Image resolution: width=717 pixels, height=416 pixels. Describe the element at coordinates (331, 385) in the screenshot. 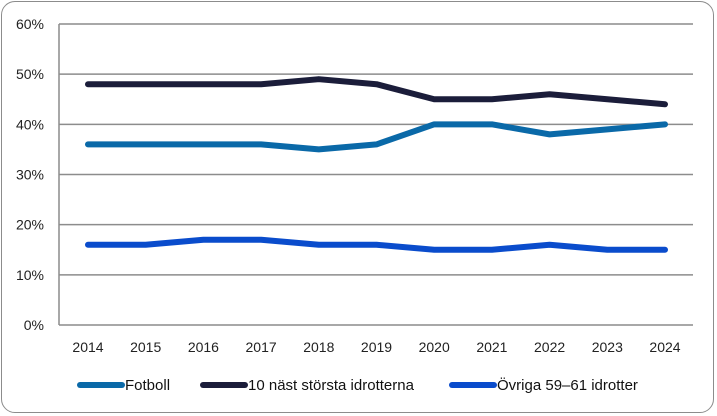

I see `legend-label: 10 näst största idrotterna` at that location.